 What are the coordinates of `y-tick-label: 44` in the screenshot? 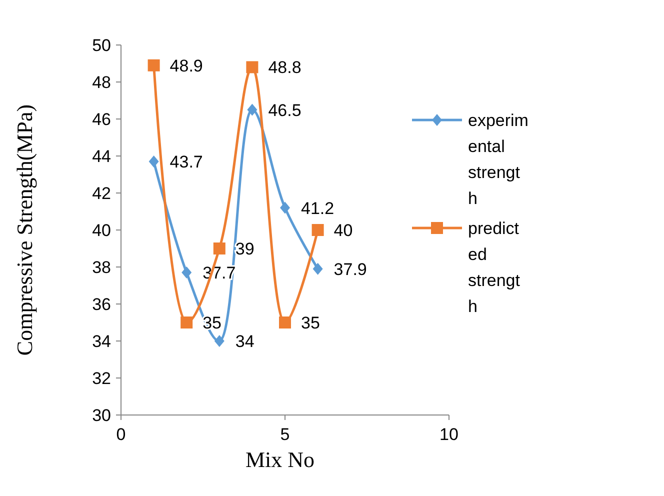 It's located at (101, 156).